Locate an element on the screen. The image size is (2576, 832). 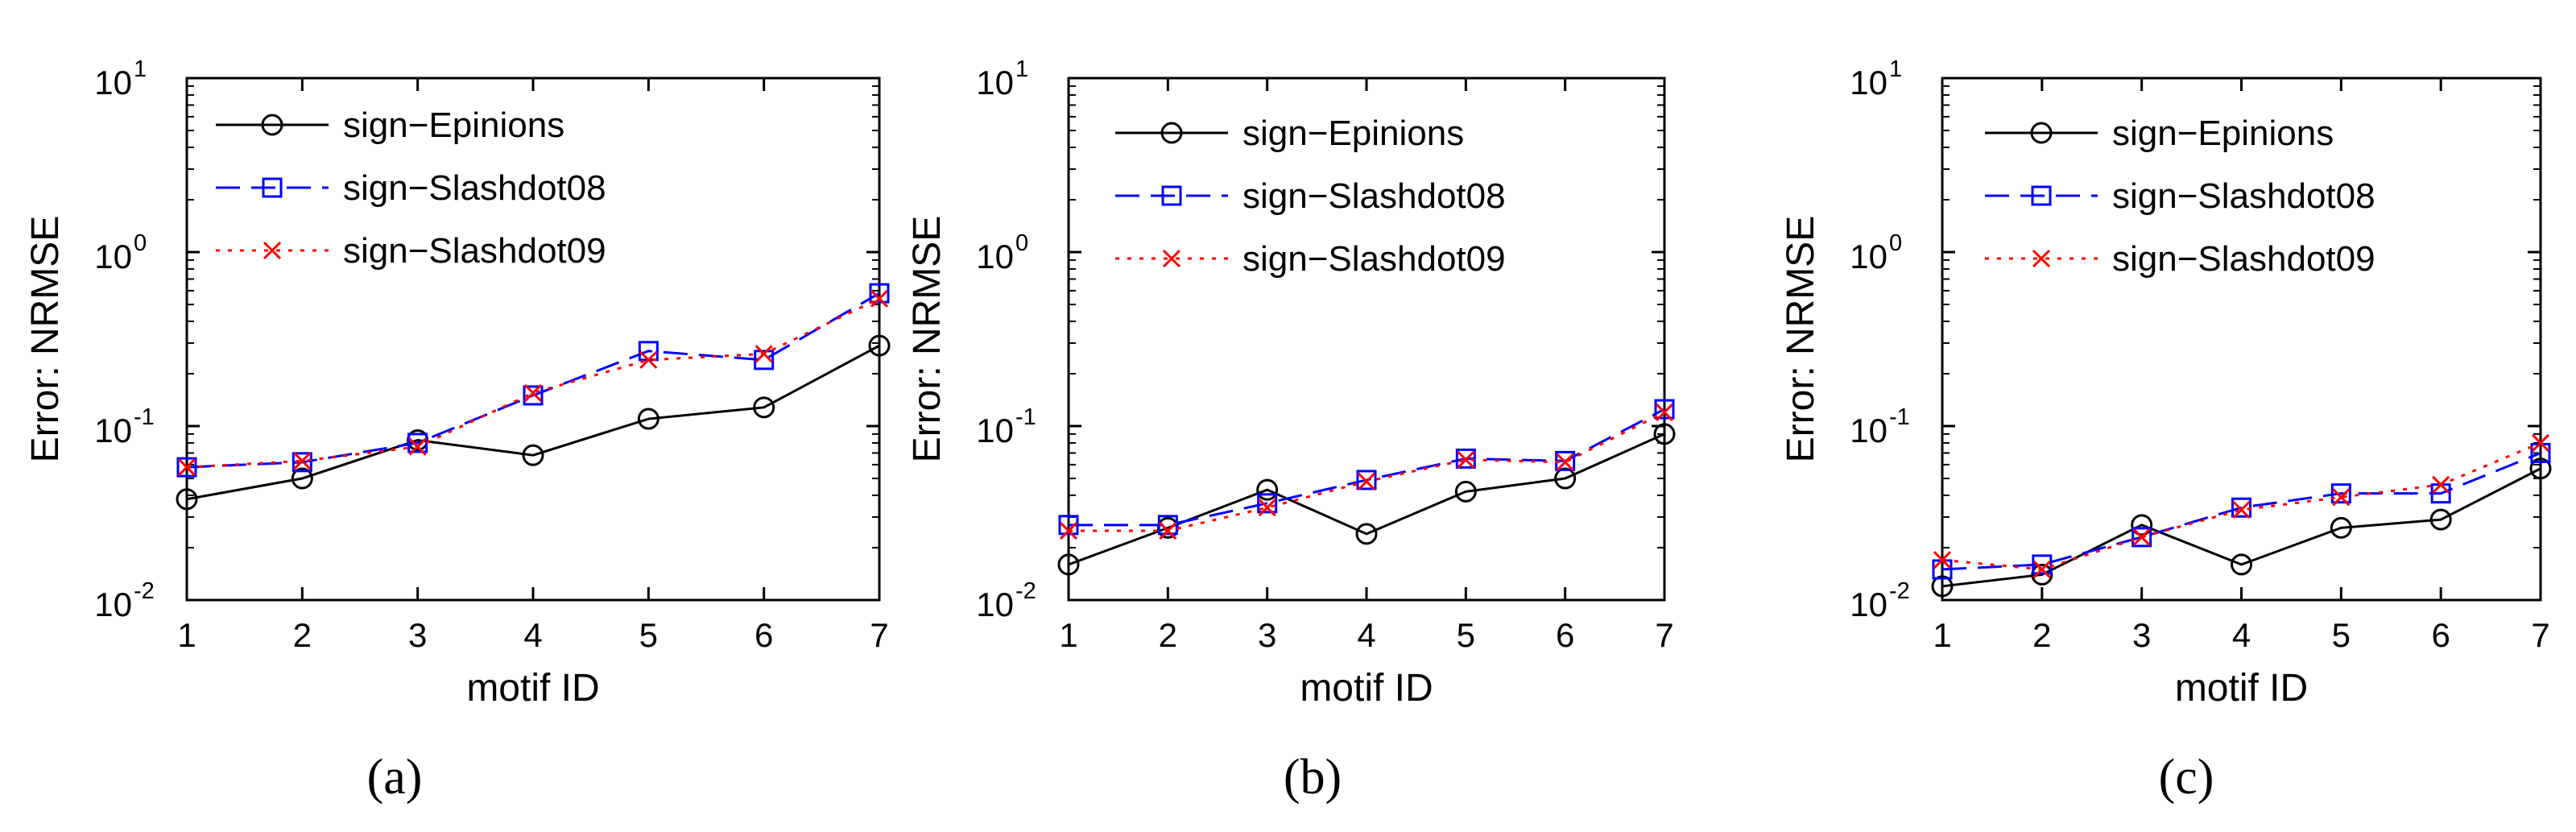
y-axis-label: Error: NRMSE is located at coordinates (46, 340).